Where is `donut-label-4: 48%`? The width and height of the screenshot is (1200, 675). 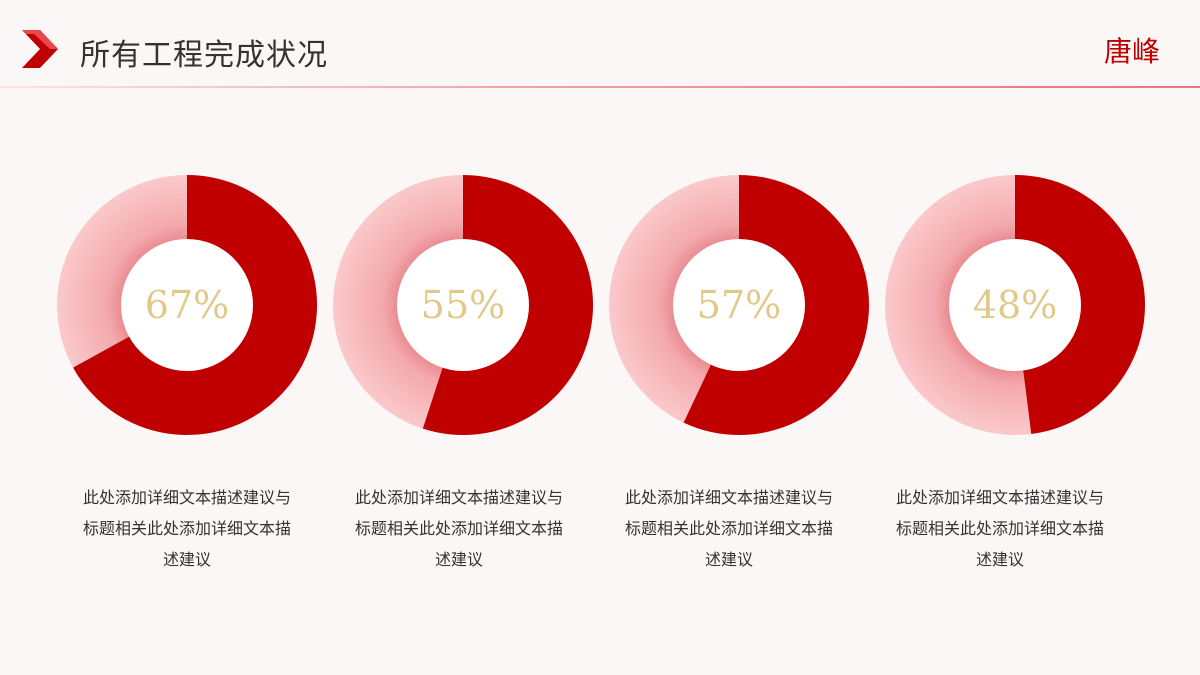 donut-label-4: 48% is located at coordinates (1015, 305).